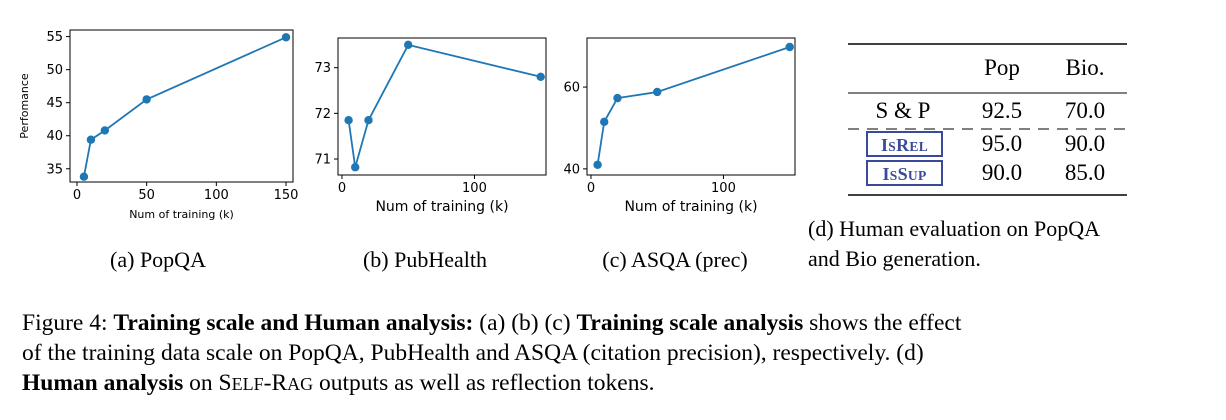 The height and width of the screenshot is (420, 1226). I want to click on y-tick-label: 71, so click(322, 160).